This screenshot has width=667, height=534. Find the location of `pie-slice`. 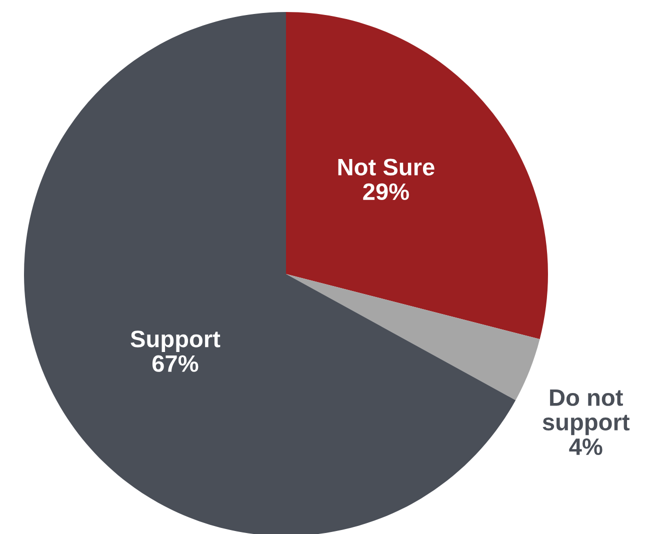

pie-slice is located at coordinates (413, 337).